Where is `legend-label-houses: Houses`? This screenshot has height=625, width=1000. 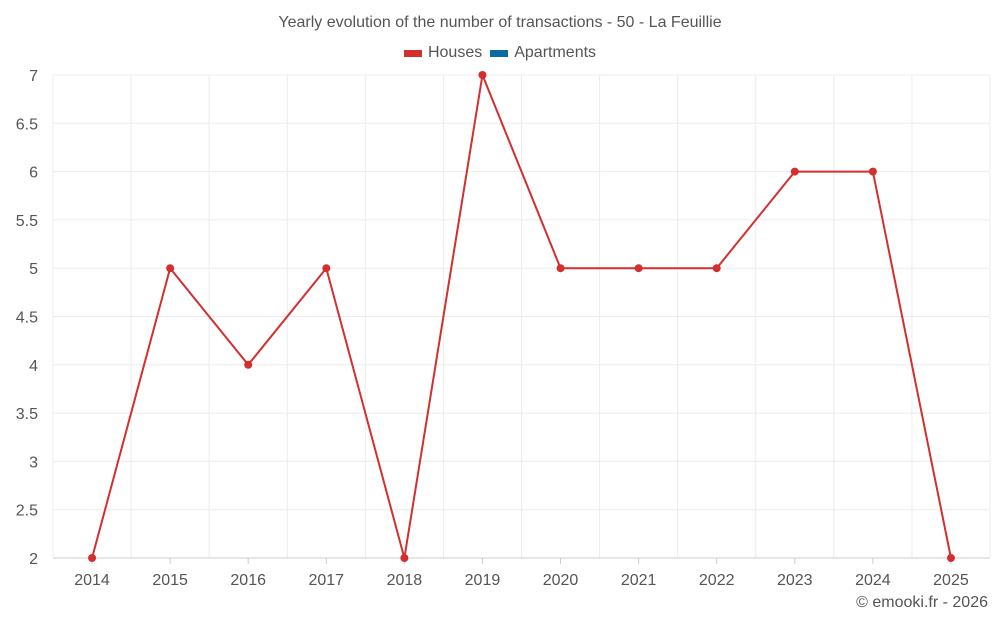
legend-label-houses: Houses is located at coordinates (455, 52).